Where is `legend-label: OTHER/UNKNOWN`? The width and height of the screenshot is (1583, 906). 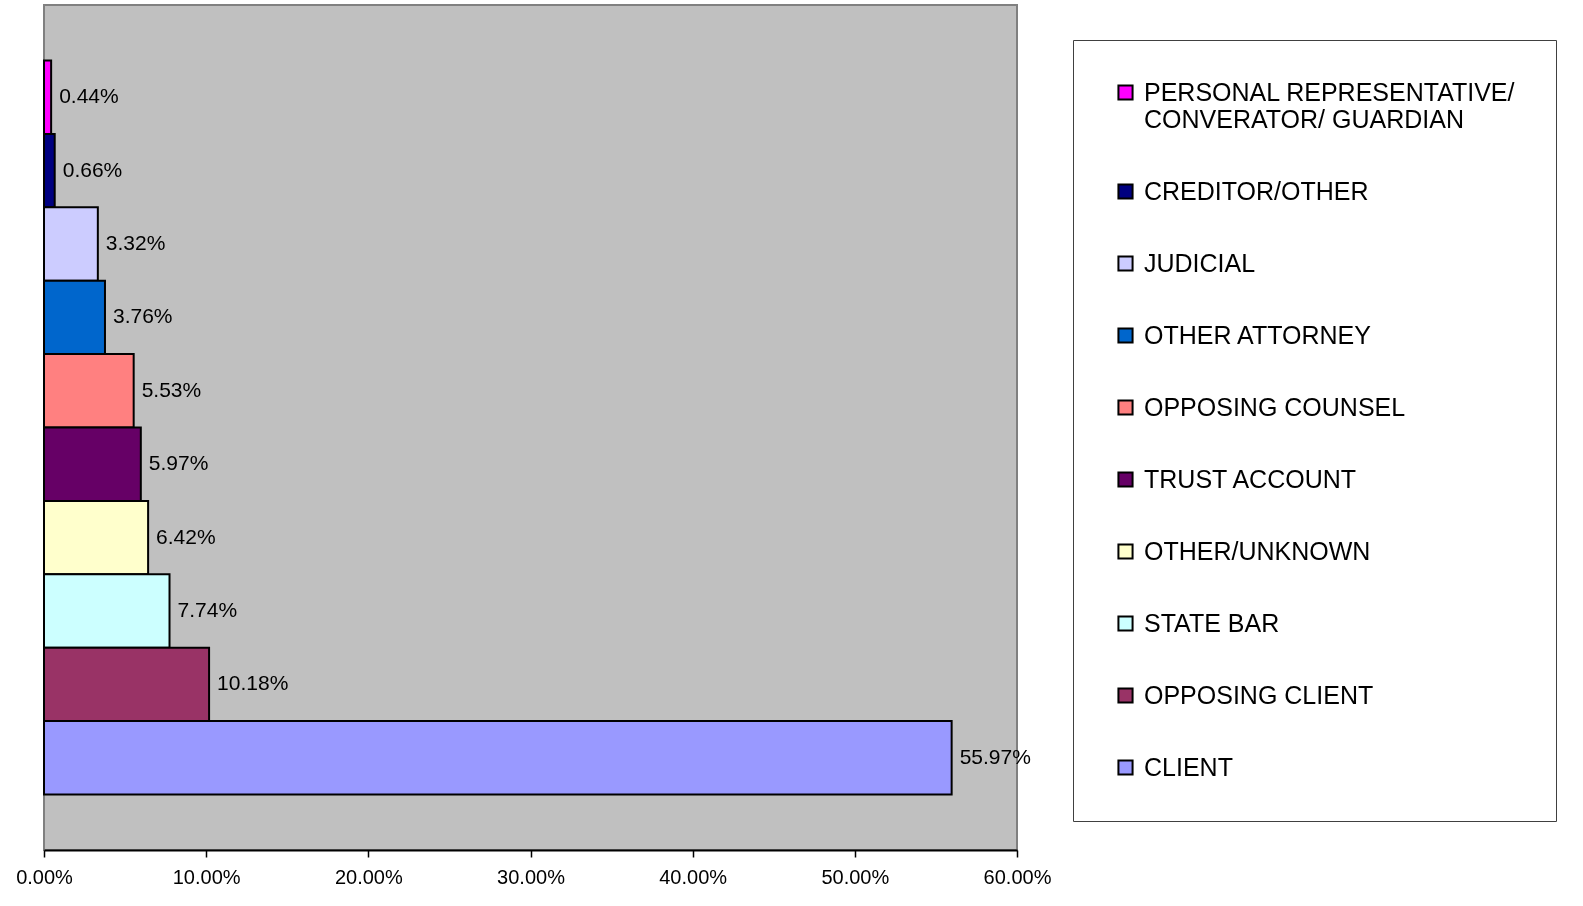
legend-label: OTHER/UNKNOWN is located at coordinates (1257, 550).